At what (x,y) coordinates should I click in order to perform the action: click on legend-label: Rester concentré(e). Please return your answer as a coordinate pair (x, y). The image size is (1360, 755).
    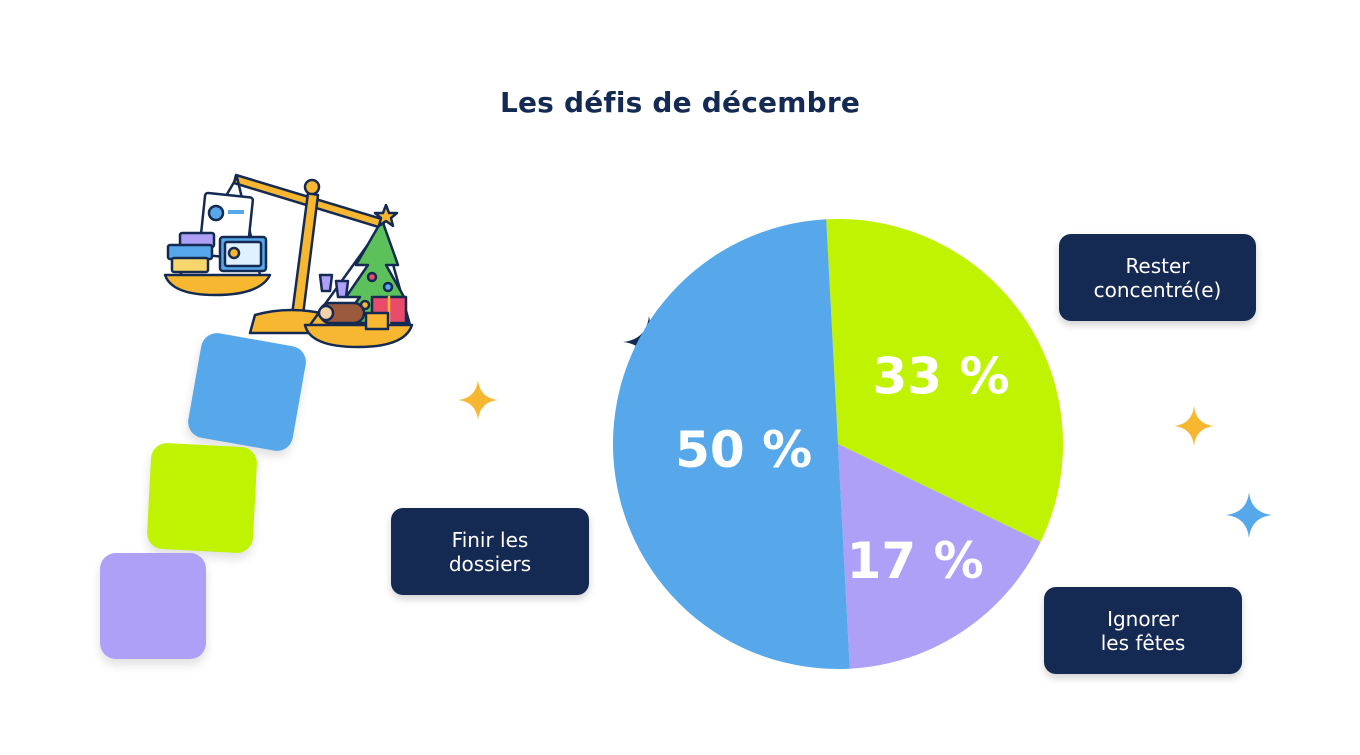
    Looking at the image, I should click on (1157, 277).